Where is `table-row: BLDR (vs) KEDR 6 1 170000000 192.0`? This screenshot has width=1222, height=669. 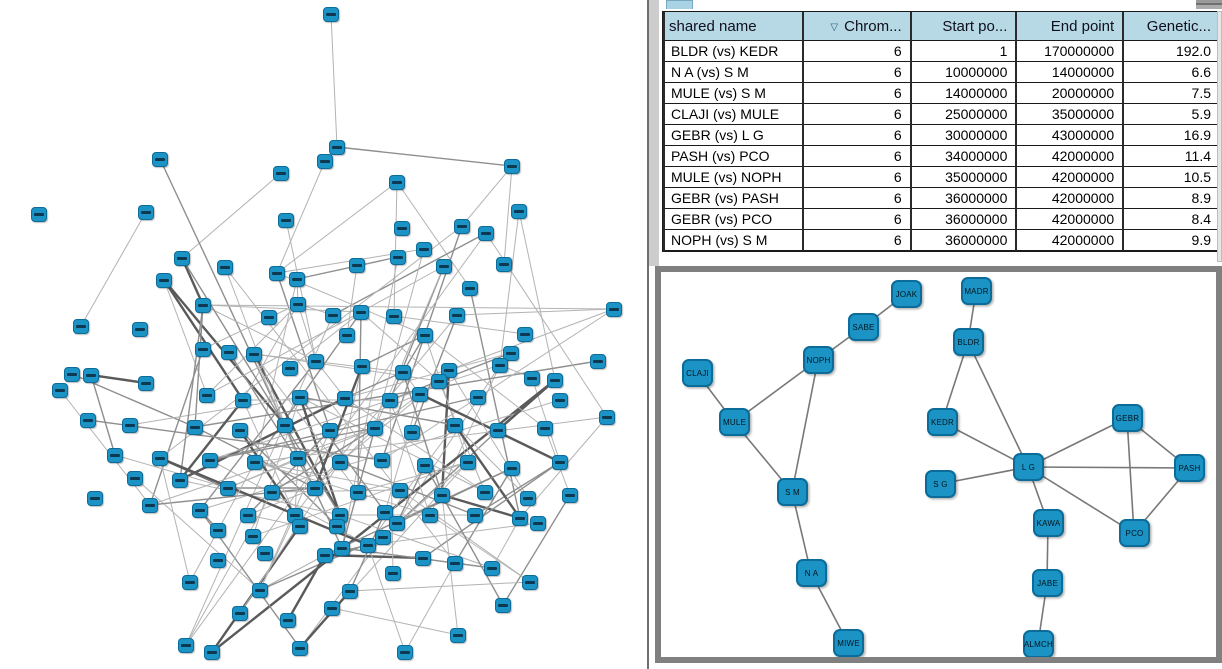
table-row: BLDR (vs) KEDR 6 1 170000000 192.0 is located at coordinates (942, 51).